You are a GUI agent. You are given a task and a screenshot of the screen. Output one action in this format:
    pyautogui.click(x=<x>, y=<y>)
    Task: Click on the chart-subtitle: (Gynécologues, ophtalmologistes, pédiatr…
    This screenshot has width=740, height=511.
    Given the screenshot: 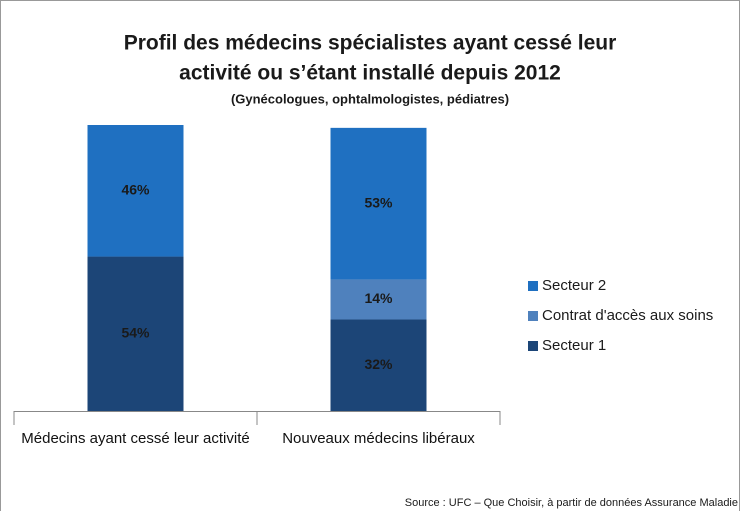 What is the action you would take?
    pyautogui.click(x=370, y=98)
    